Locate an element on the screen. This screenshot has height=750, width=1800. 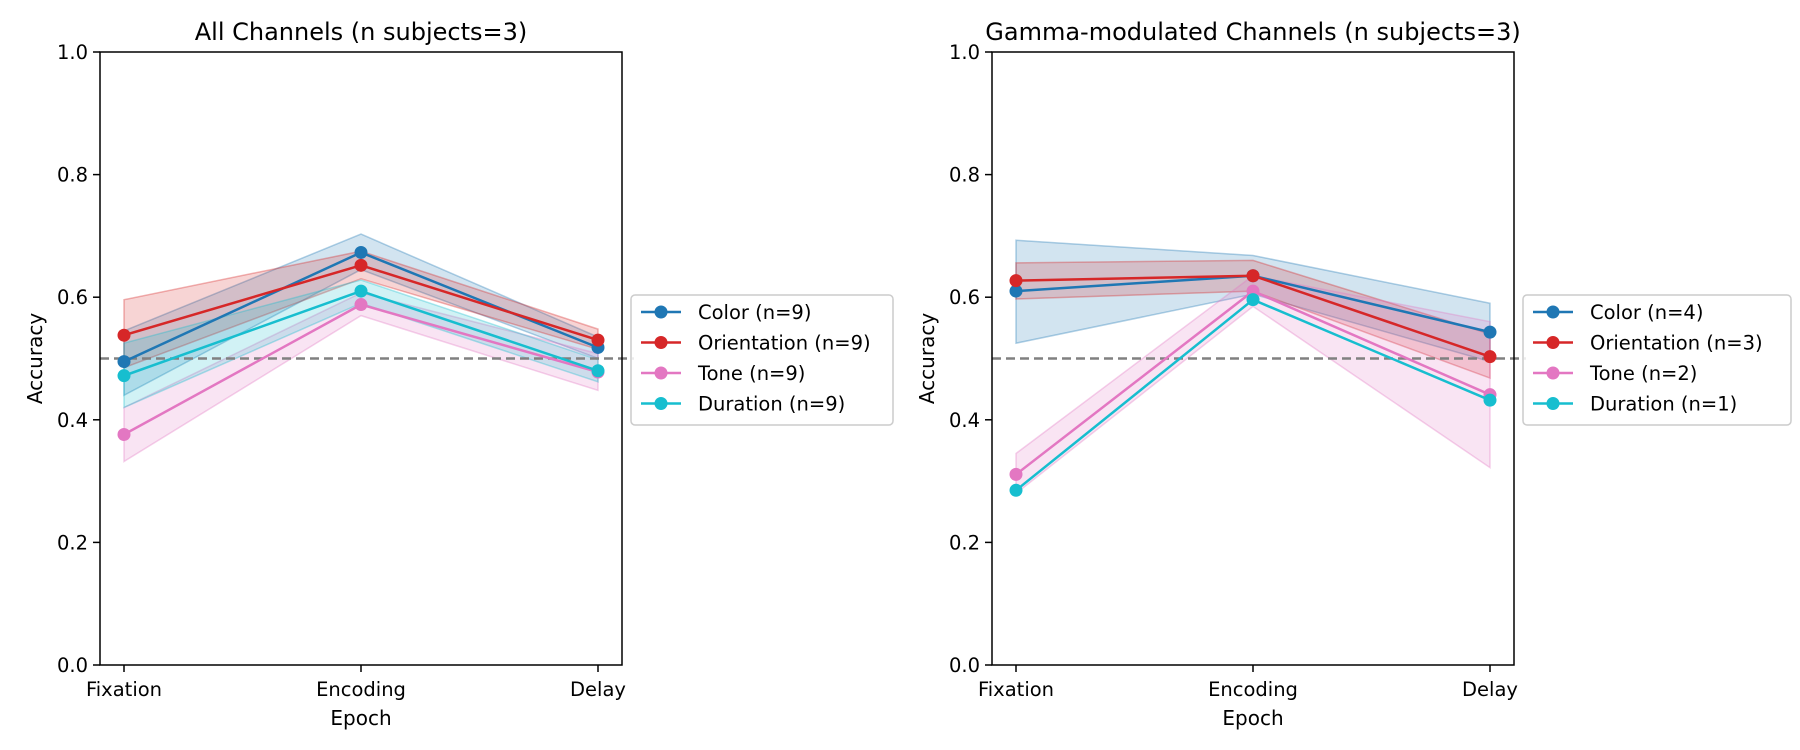
data-point-orientation-n-9-encoding is located at coordinates (361, 265).